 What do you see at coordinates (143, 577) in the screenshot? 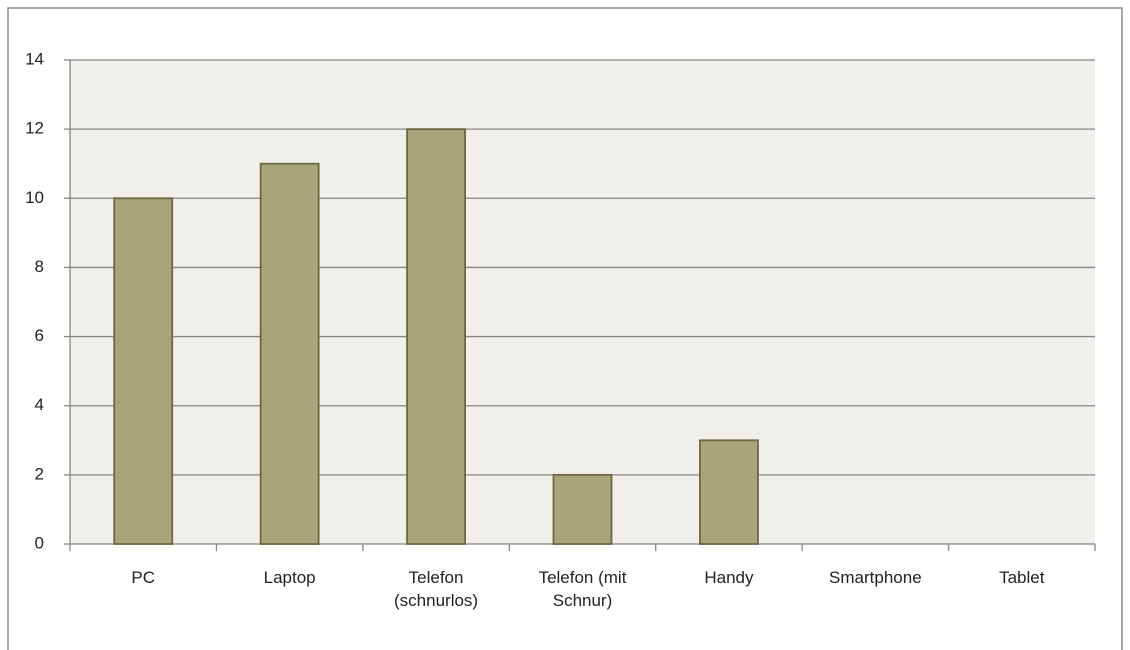
I see `x-tick-label: PC` at bounding box center [143, 577].